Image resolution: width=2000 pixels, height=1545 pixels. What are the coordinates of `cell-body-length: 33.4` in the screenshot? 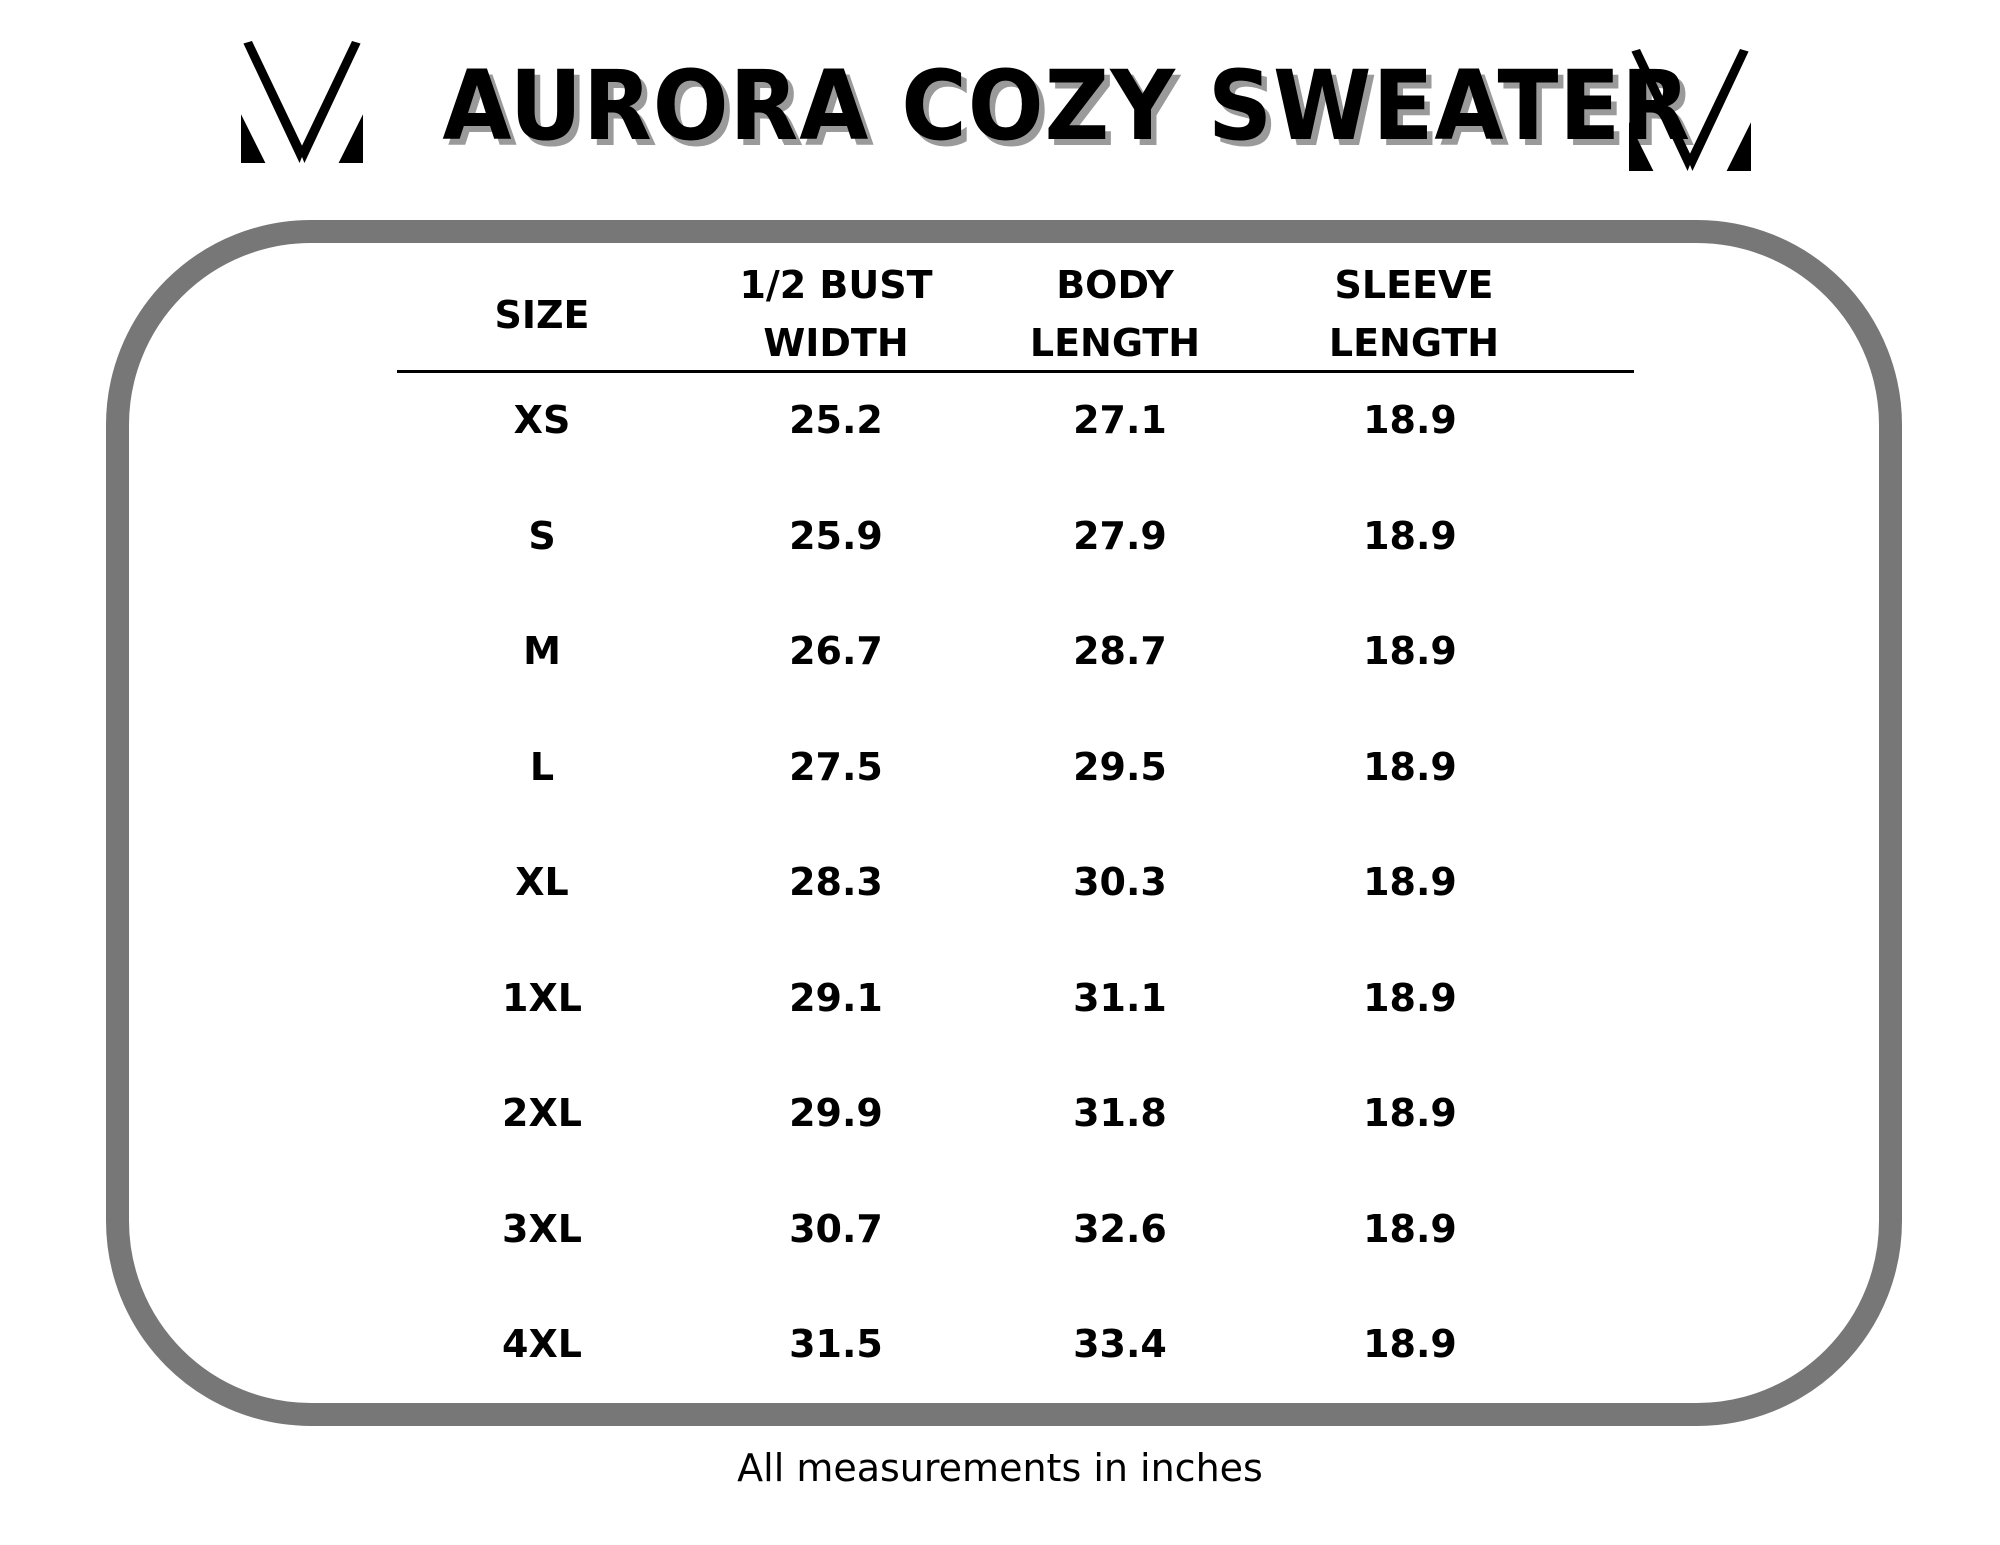 It's located at (1120, 1344).